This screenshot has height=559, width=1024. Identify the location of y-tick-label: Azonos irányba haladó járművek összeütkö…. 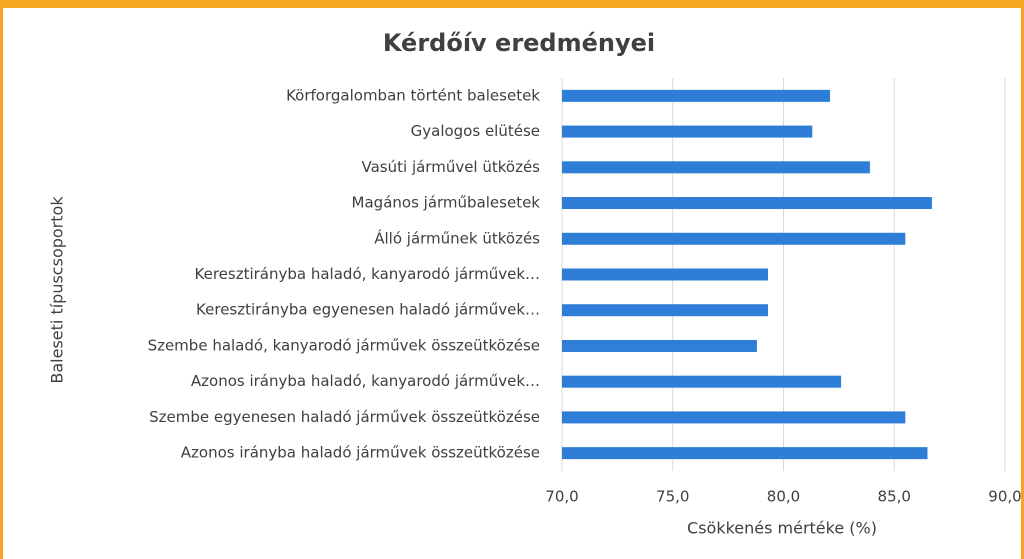
(360, 453).